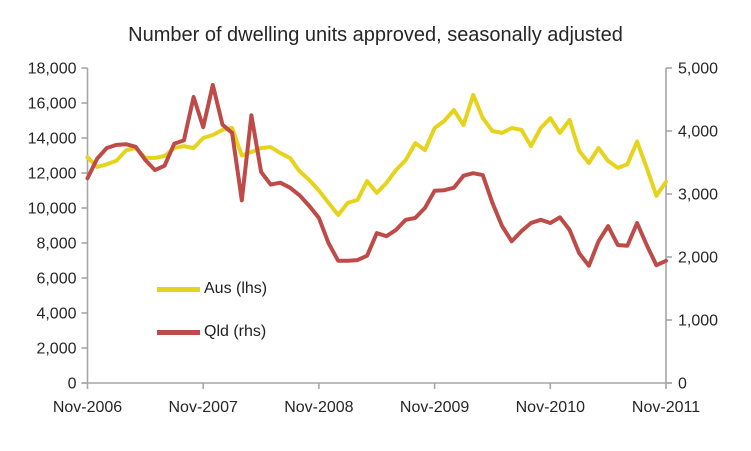 The image size is (751, 451). I want to click on left-axis-tick-label: 4,000, so click(56, 314).